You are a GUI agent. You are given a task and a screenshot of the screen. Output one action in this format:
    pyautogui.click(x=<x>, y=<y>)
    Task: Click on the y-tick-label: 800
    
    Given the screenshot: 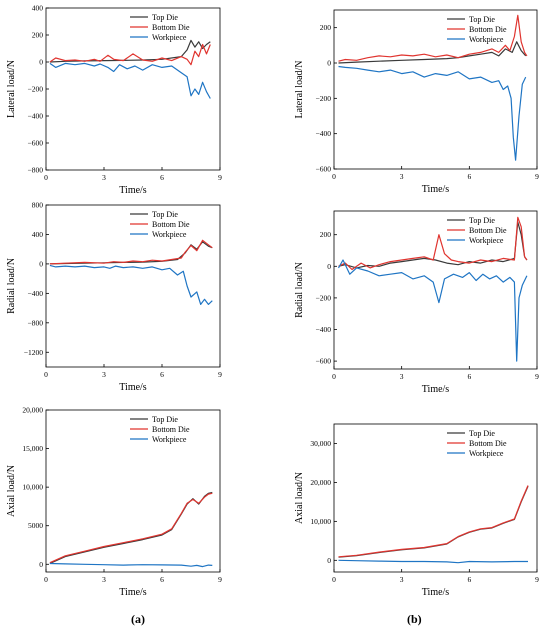 What is the action you would take?
    pyautogui.click(x=38, y=205)
    